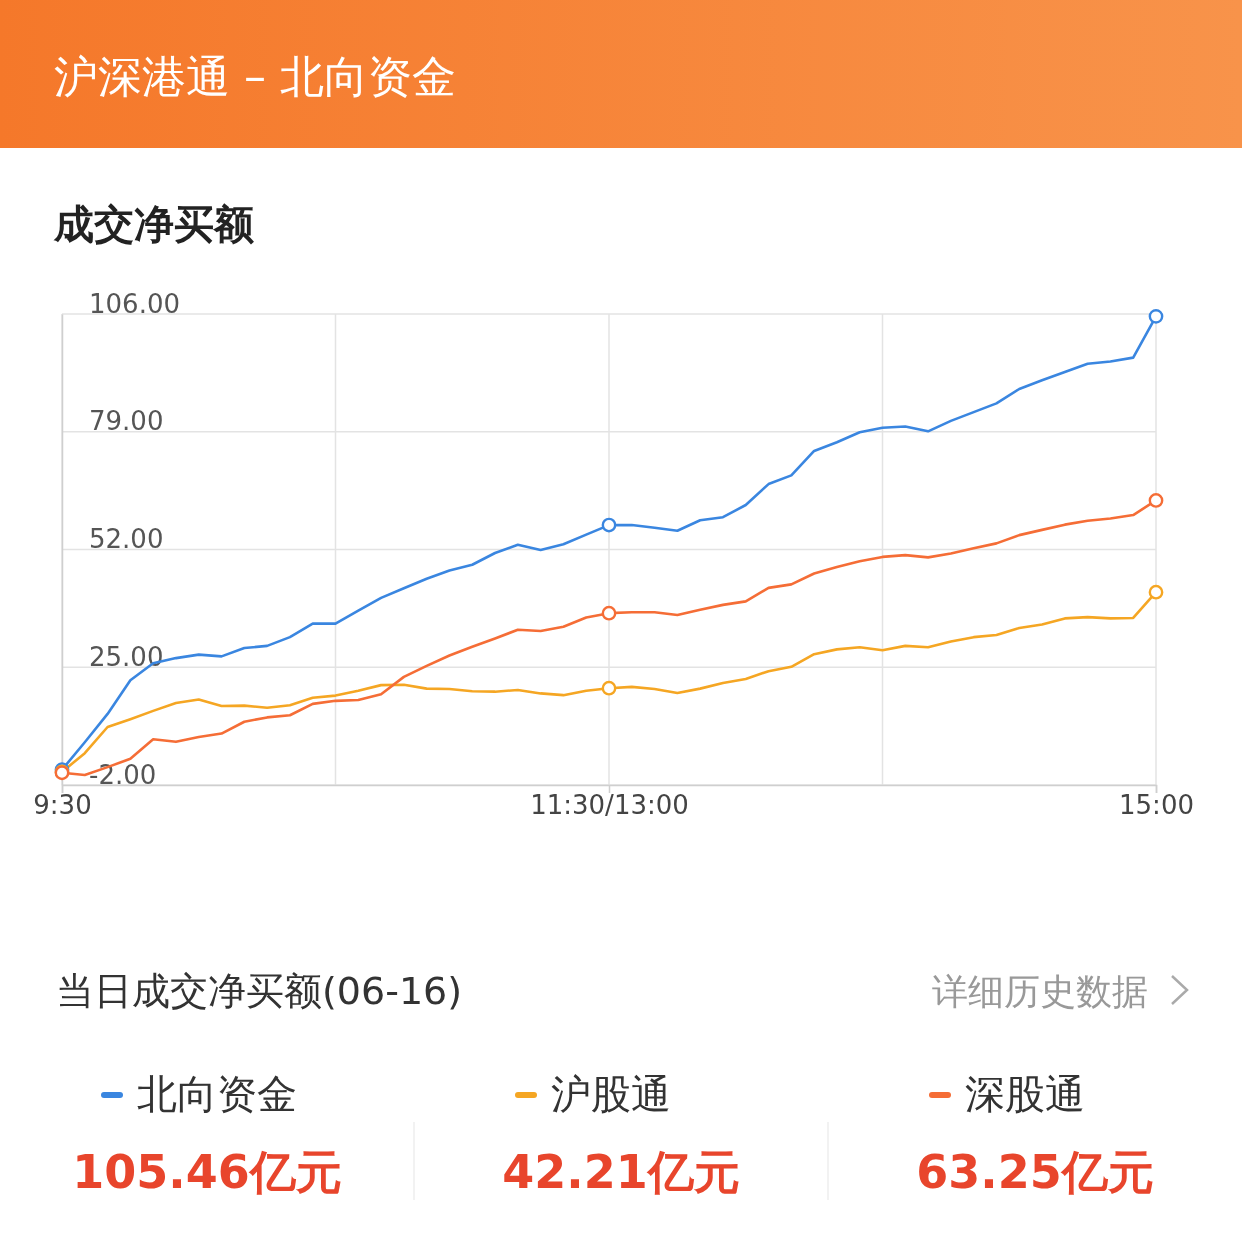 This screenshot has height=1250, width=1242. What do you see at coordinates (123, 774) in the screenshot?
I see `y-tick-label: -2.00` at bounding box center [123, 774].